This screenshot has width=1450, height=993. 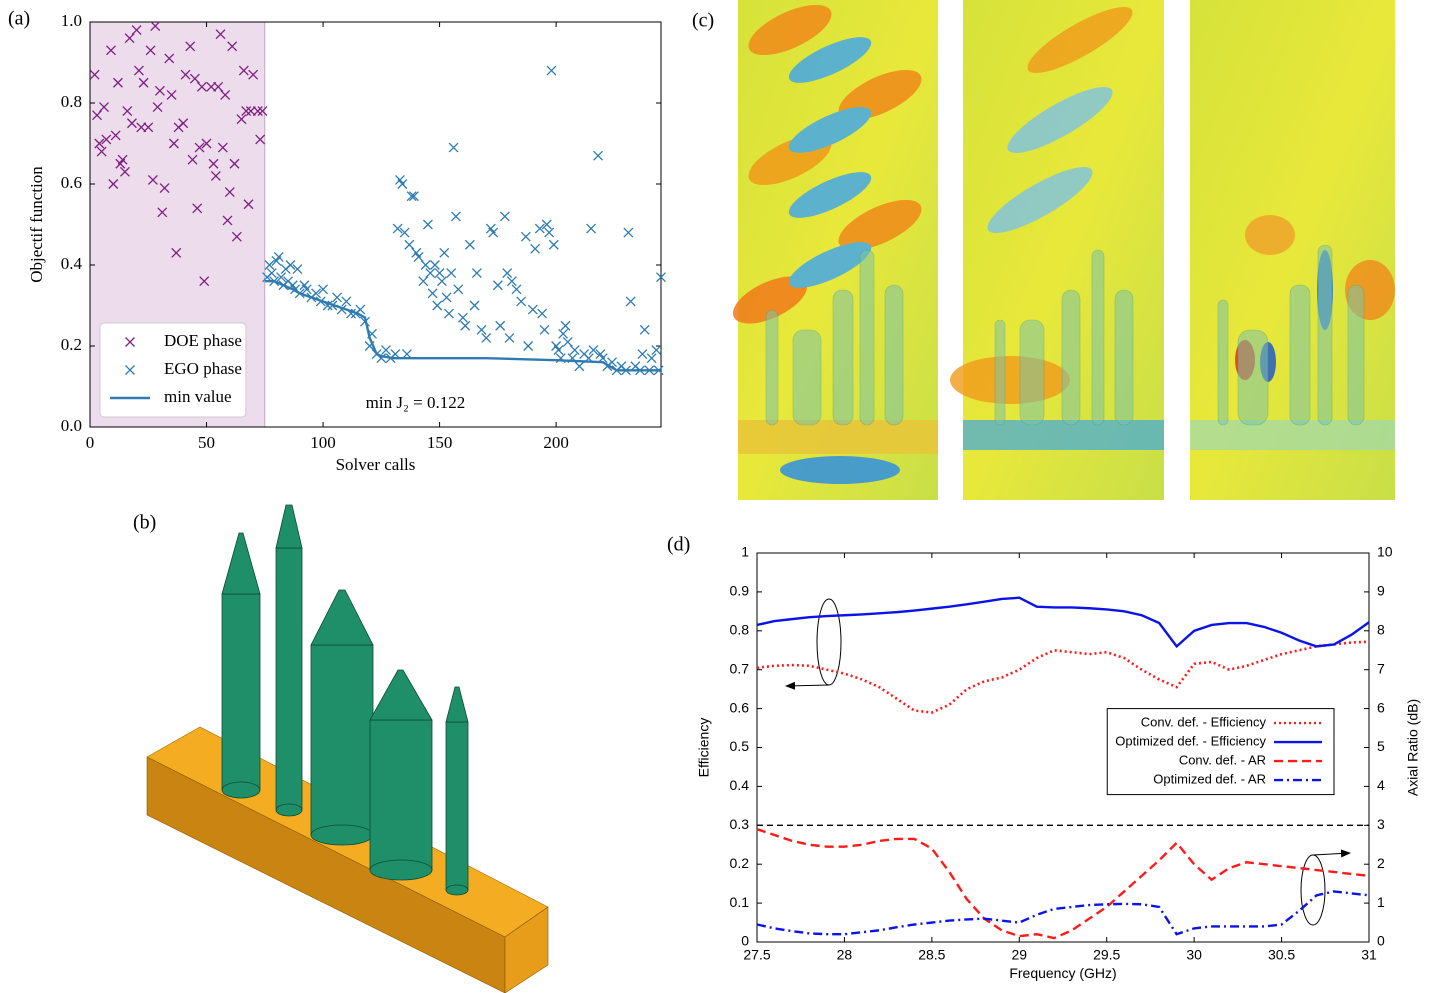 What do you see at coordinates (740, 630) in the screenshot?
I see `y-tick-label: 0.8` at bounding box center [740, 630].